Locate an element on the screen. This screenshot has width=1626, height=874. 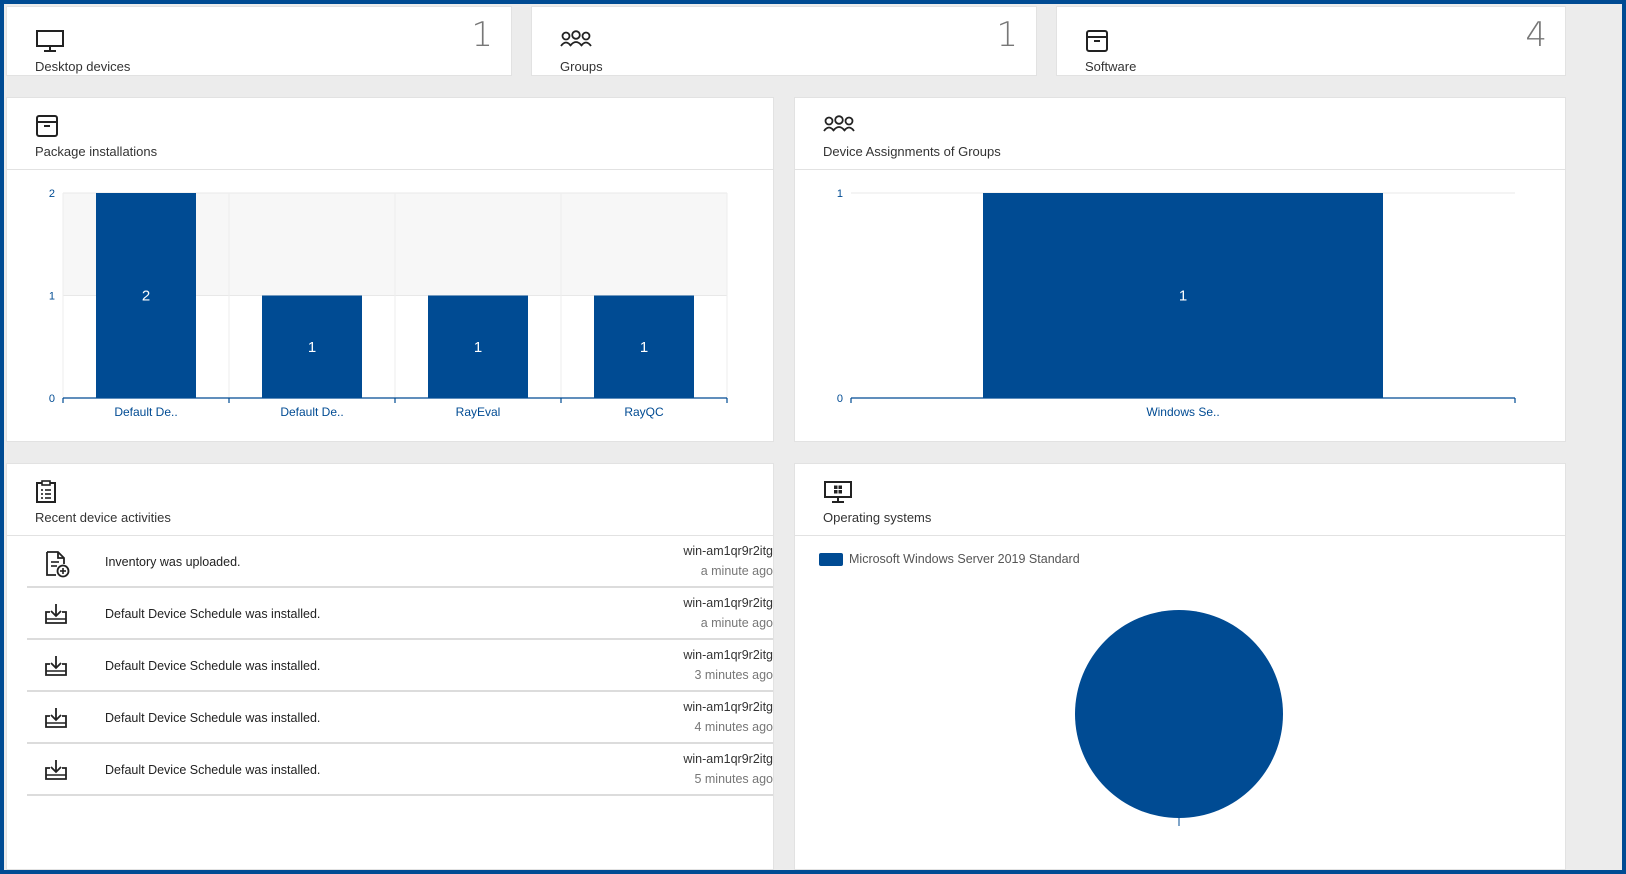
stat-label: Desktop devices is located at coordinates (83, 66).